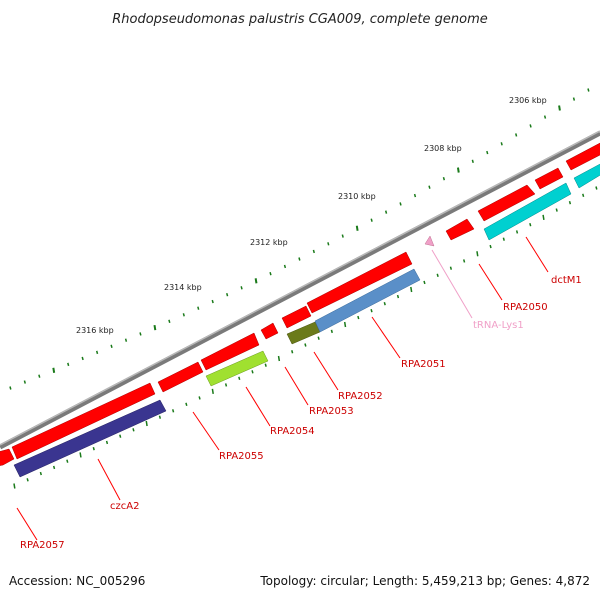  I want to click on tick-label-2312: 2312 kbp, so click(269, 242).